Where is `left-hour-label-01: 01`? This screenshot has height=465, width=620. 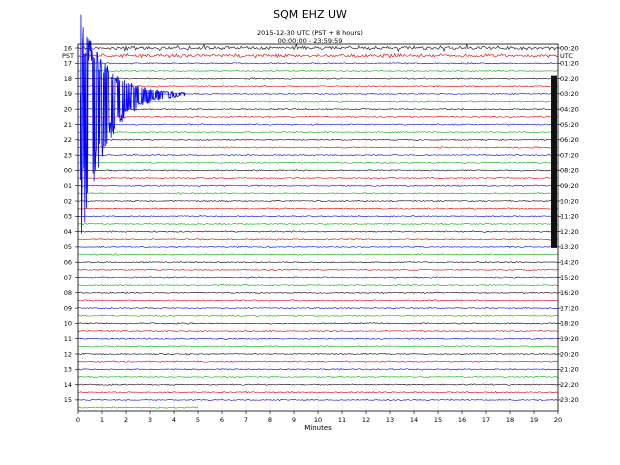
left-hour-label-01: 01 is located at coordinates (68, 186).